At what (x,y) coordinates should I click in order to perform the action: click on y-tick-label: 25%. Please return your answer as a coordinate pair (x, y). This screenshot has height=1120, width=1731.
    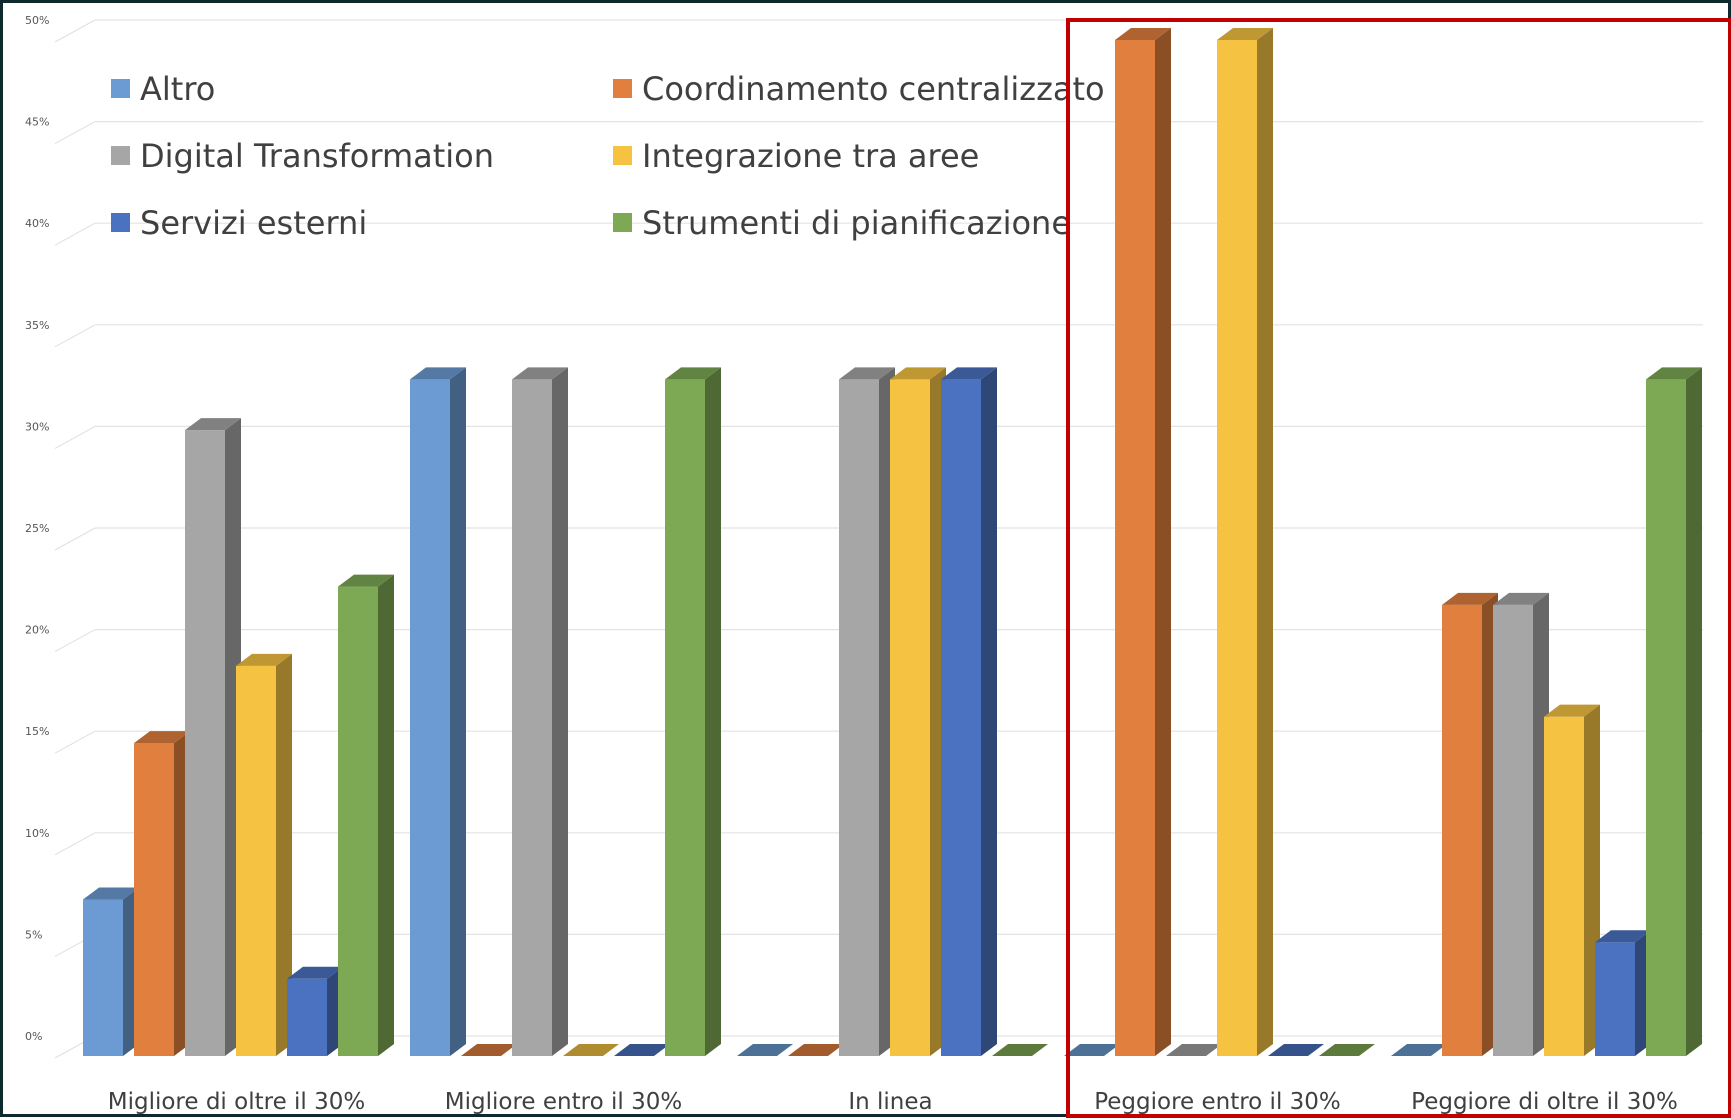
    Looking at the image, I should click on (37, 528).